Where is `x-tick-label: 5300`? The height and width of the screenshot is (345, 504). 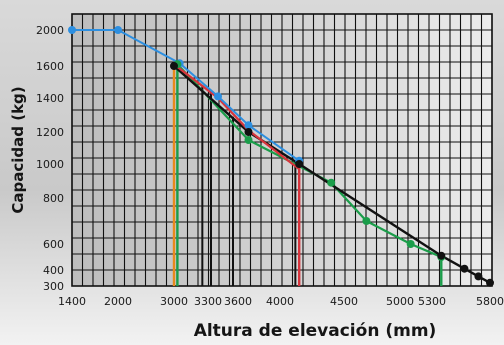 x-tick-label: 5300 is located at coordinates (432, 301).